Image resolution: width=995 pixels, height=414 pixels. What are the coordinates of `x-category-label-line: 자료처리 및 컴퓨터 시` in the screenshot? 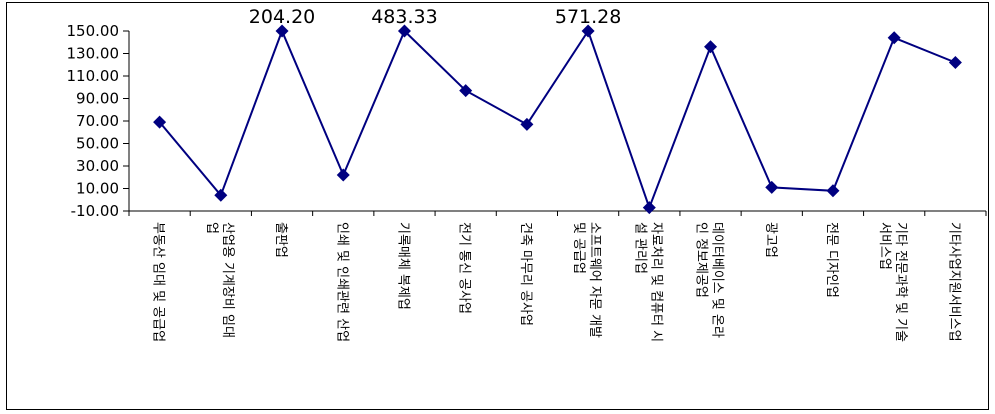 It's located at (655, 282).